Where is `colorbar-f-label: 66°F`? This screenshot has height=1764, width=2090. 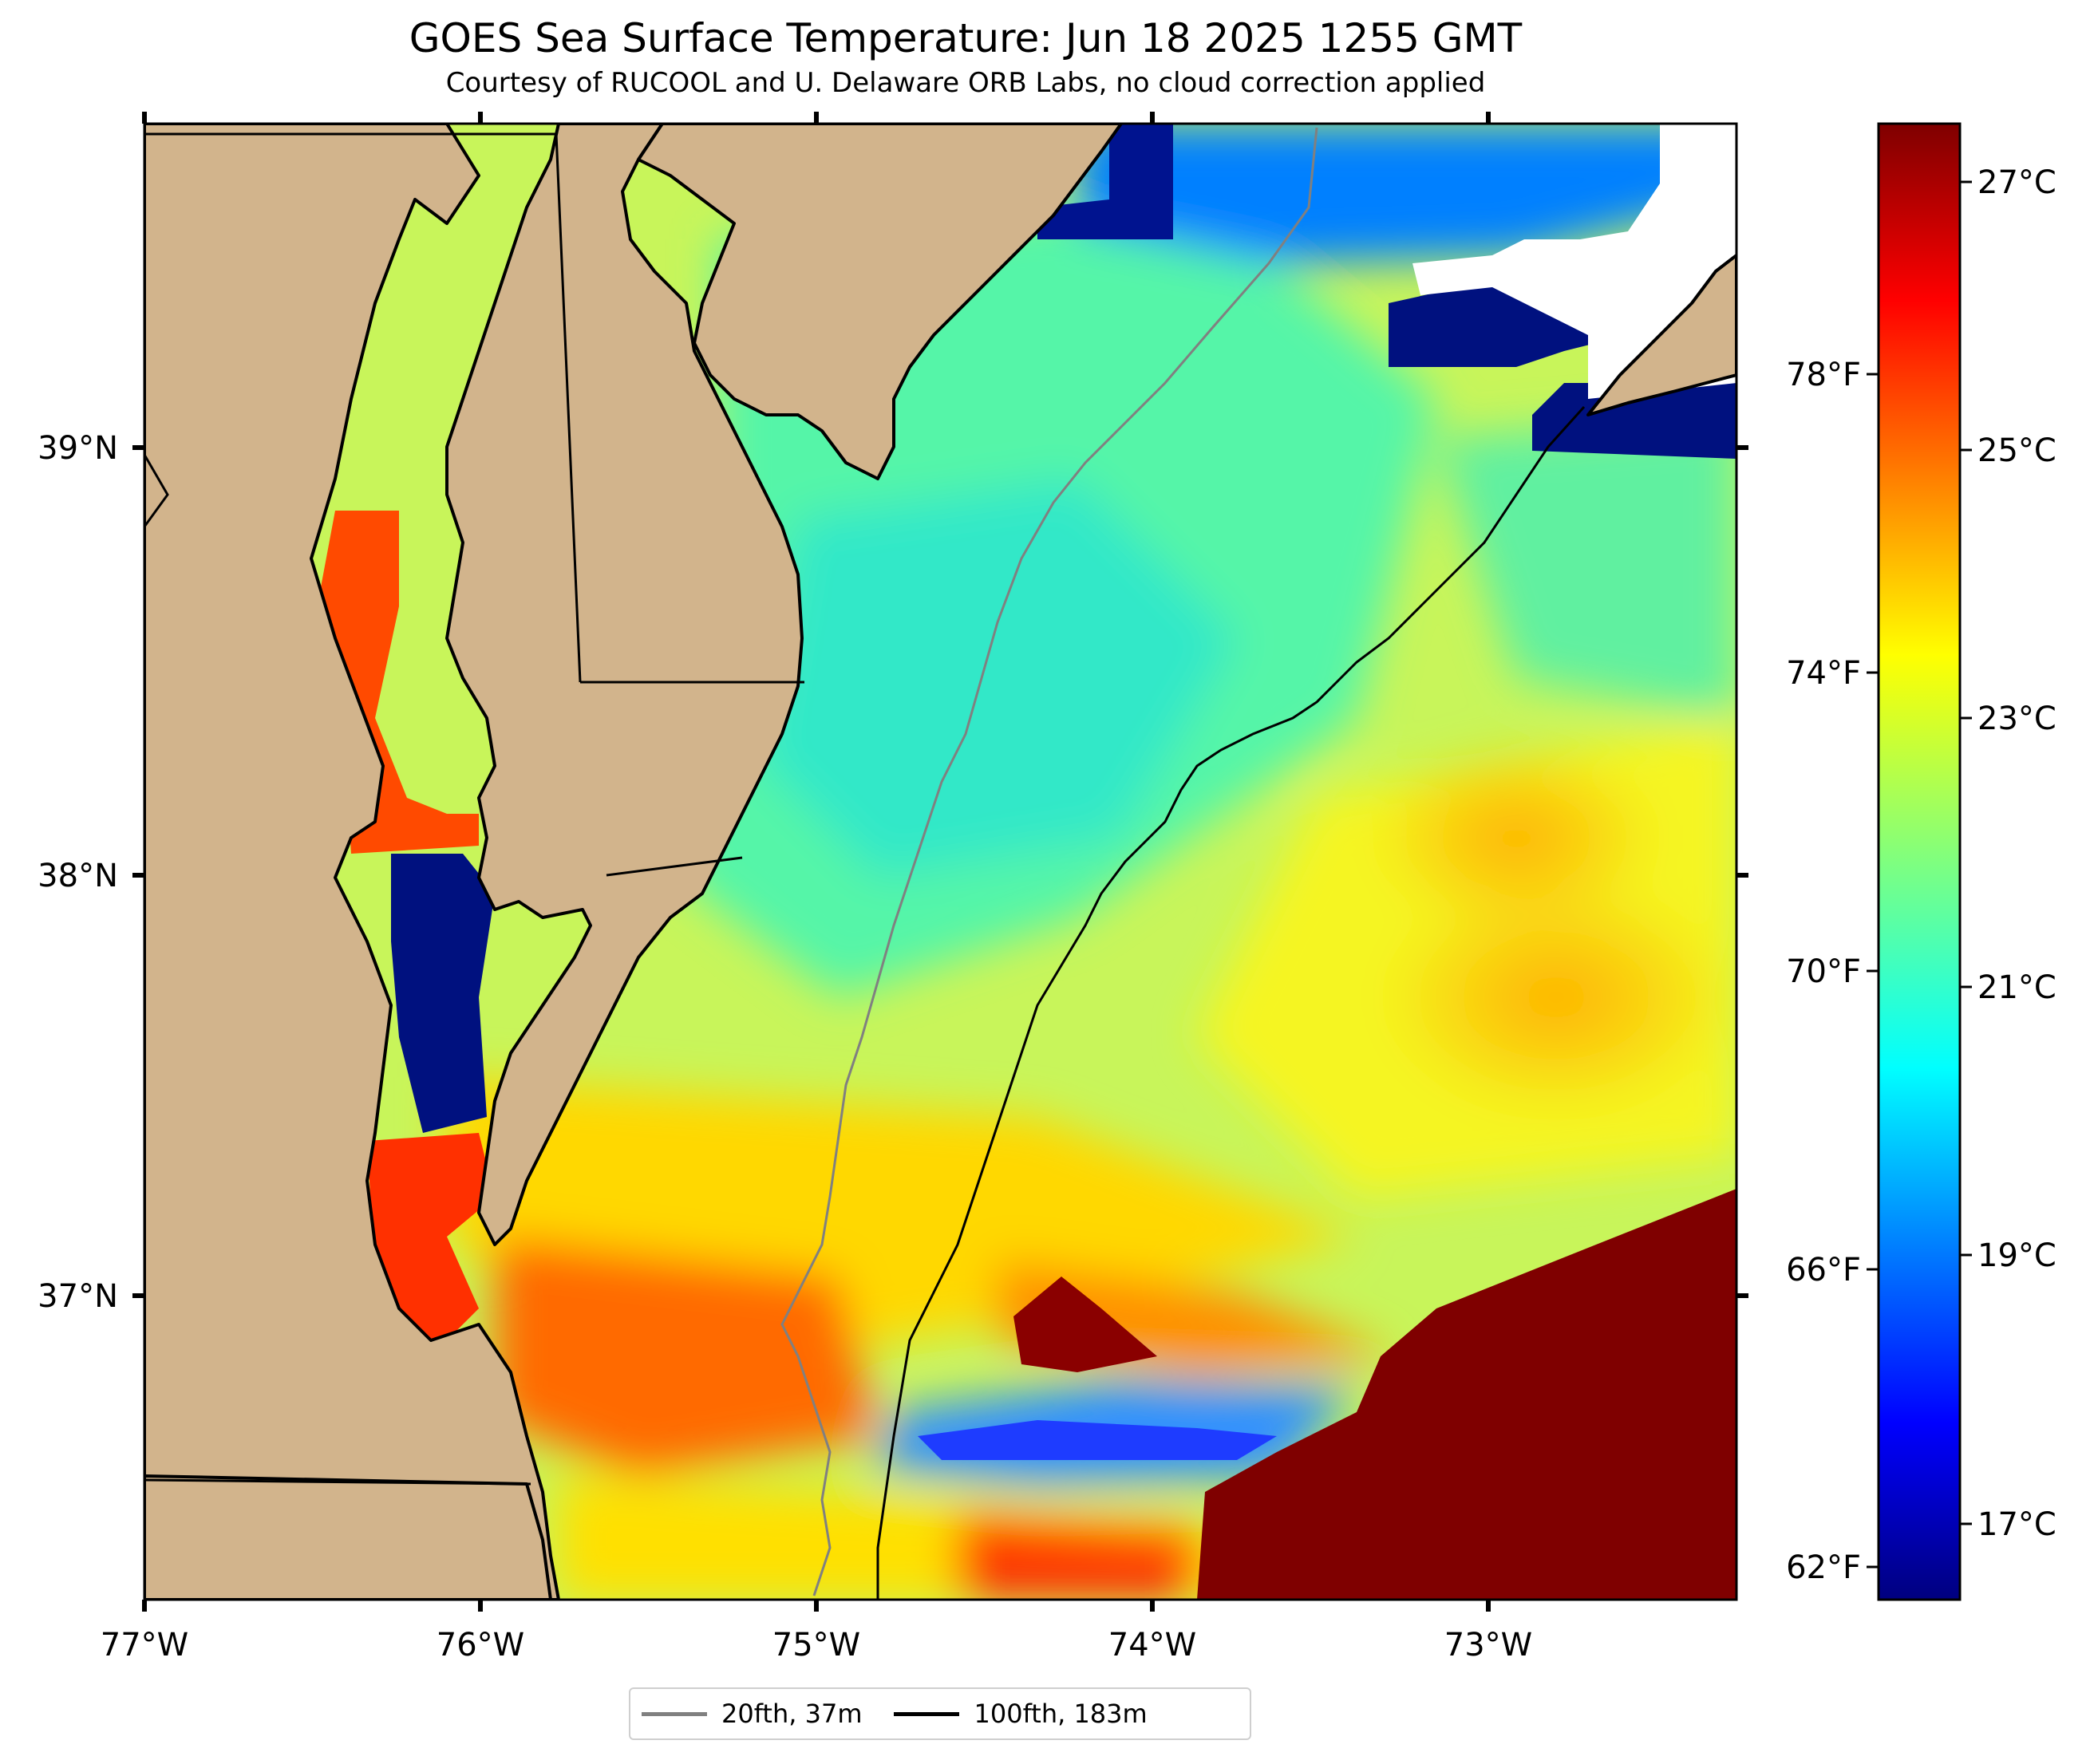 colorbar-f-label: 66°F is located at coordinates (1823, 1270).